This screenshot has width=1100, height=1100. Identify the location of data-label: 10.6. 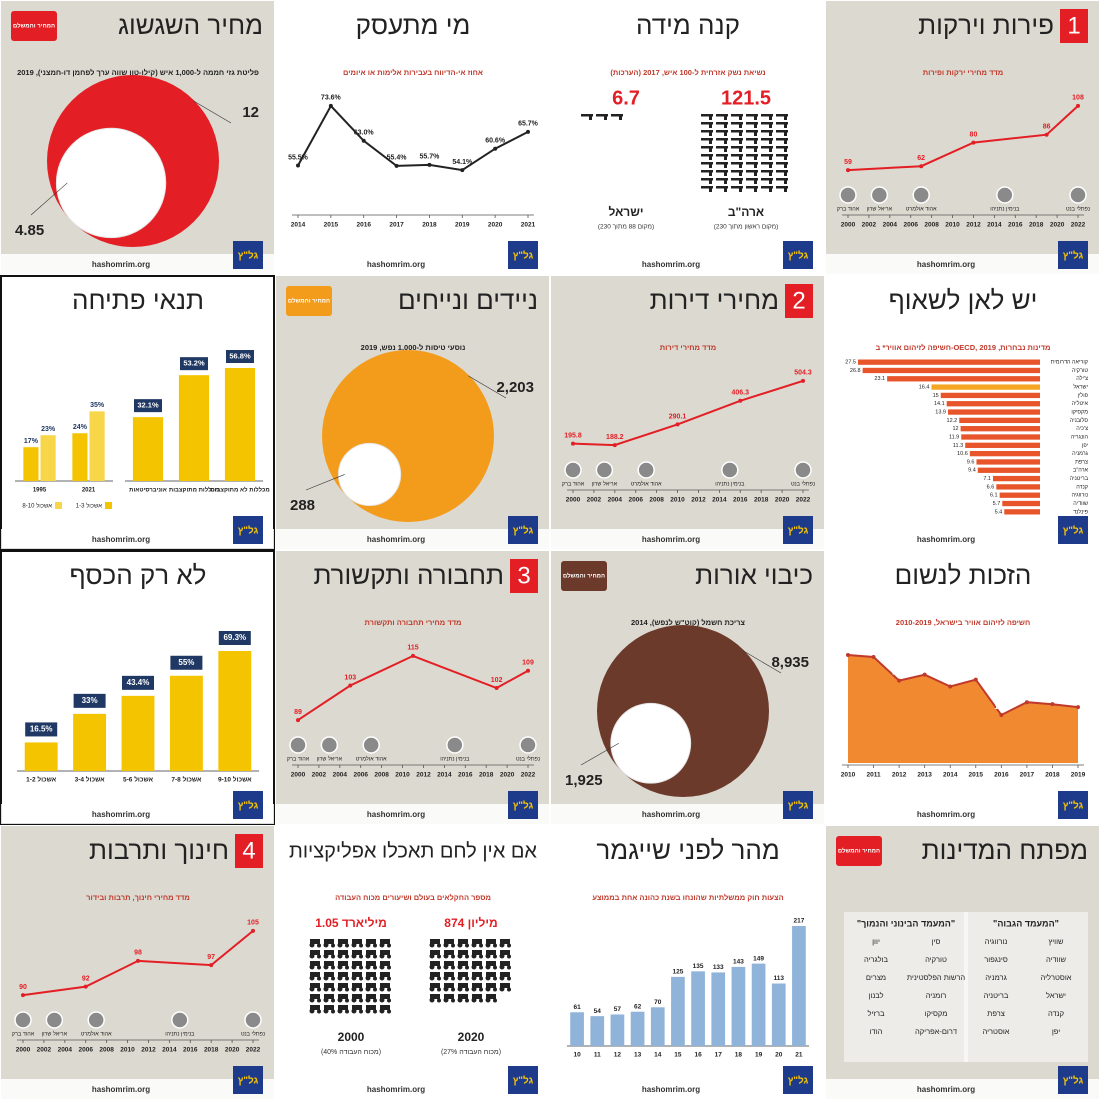
(962, 454).